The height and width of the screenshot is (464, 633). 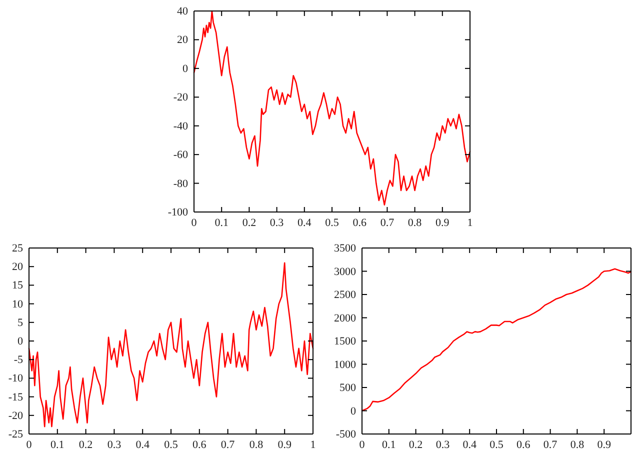 I want to click on y-tick-label: -80, so click(x=180, y=184).